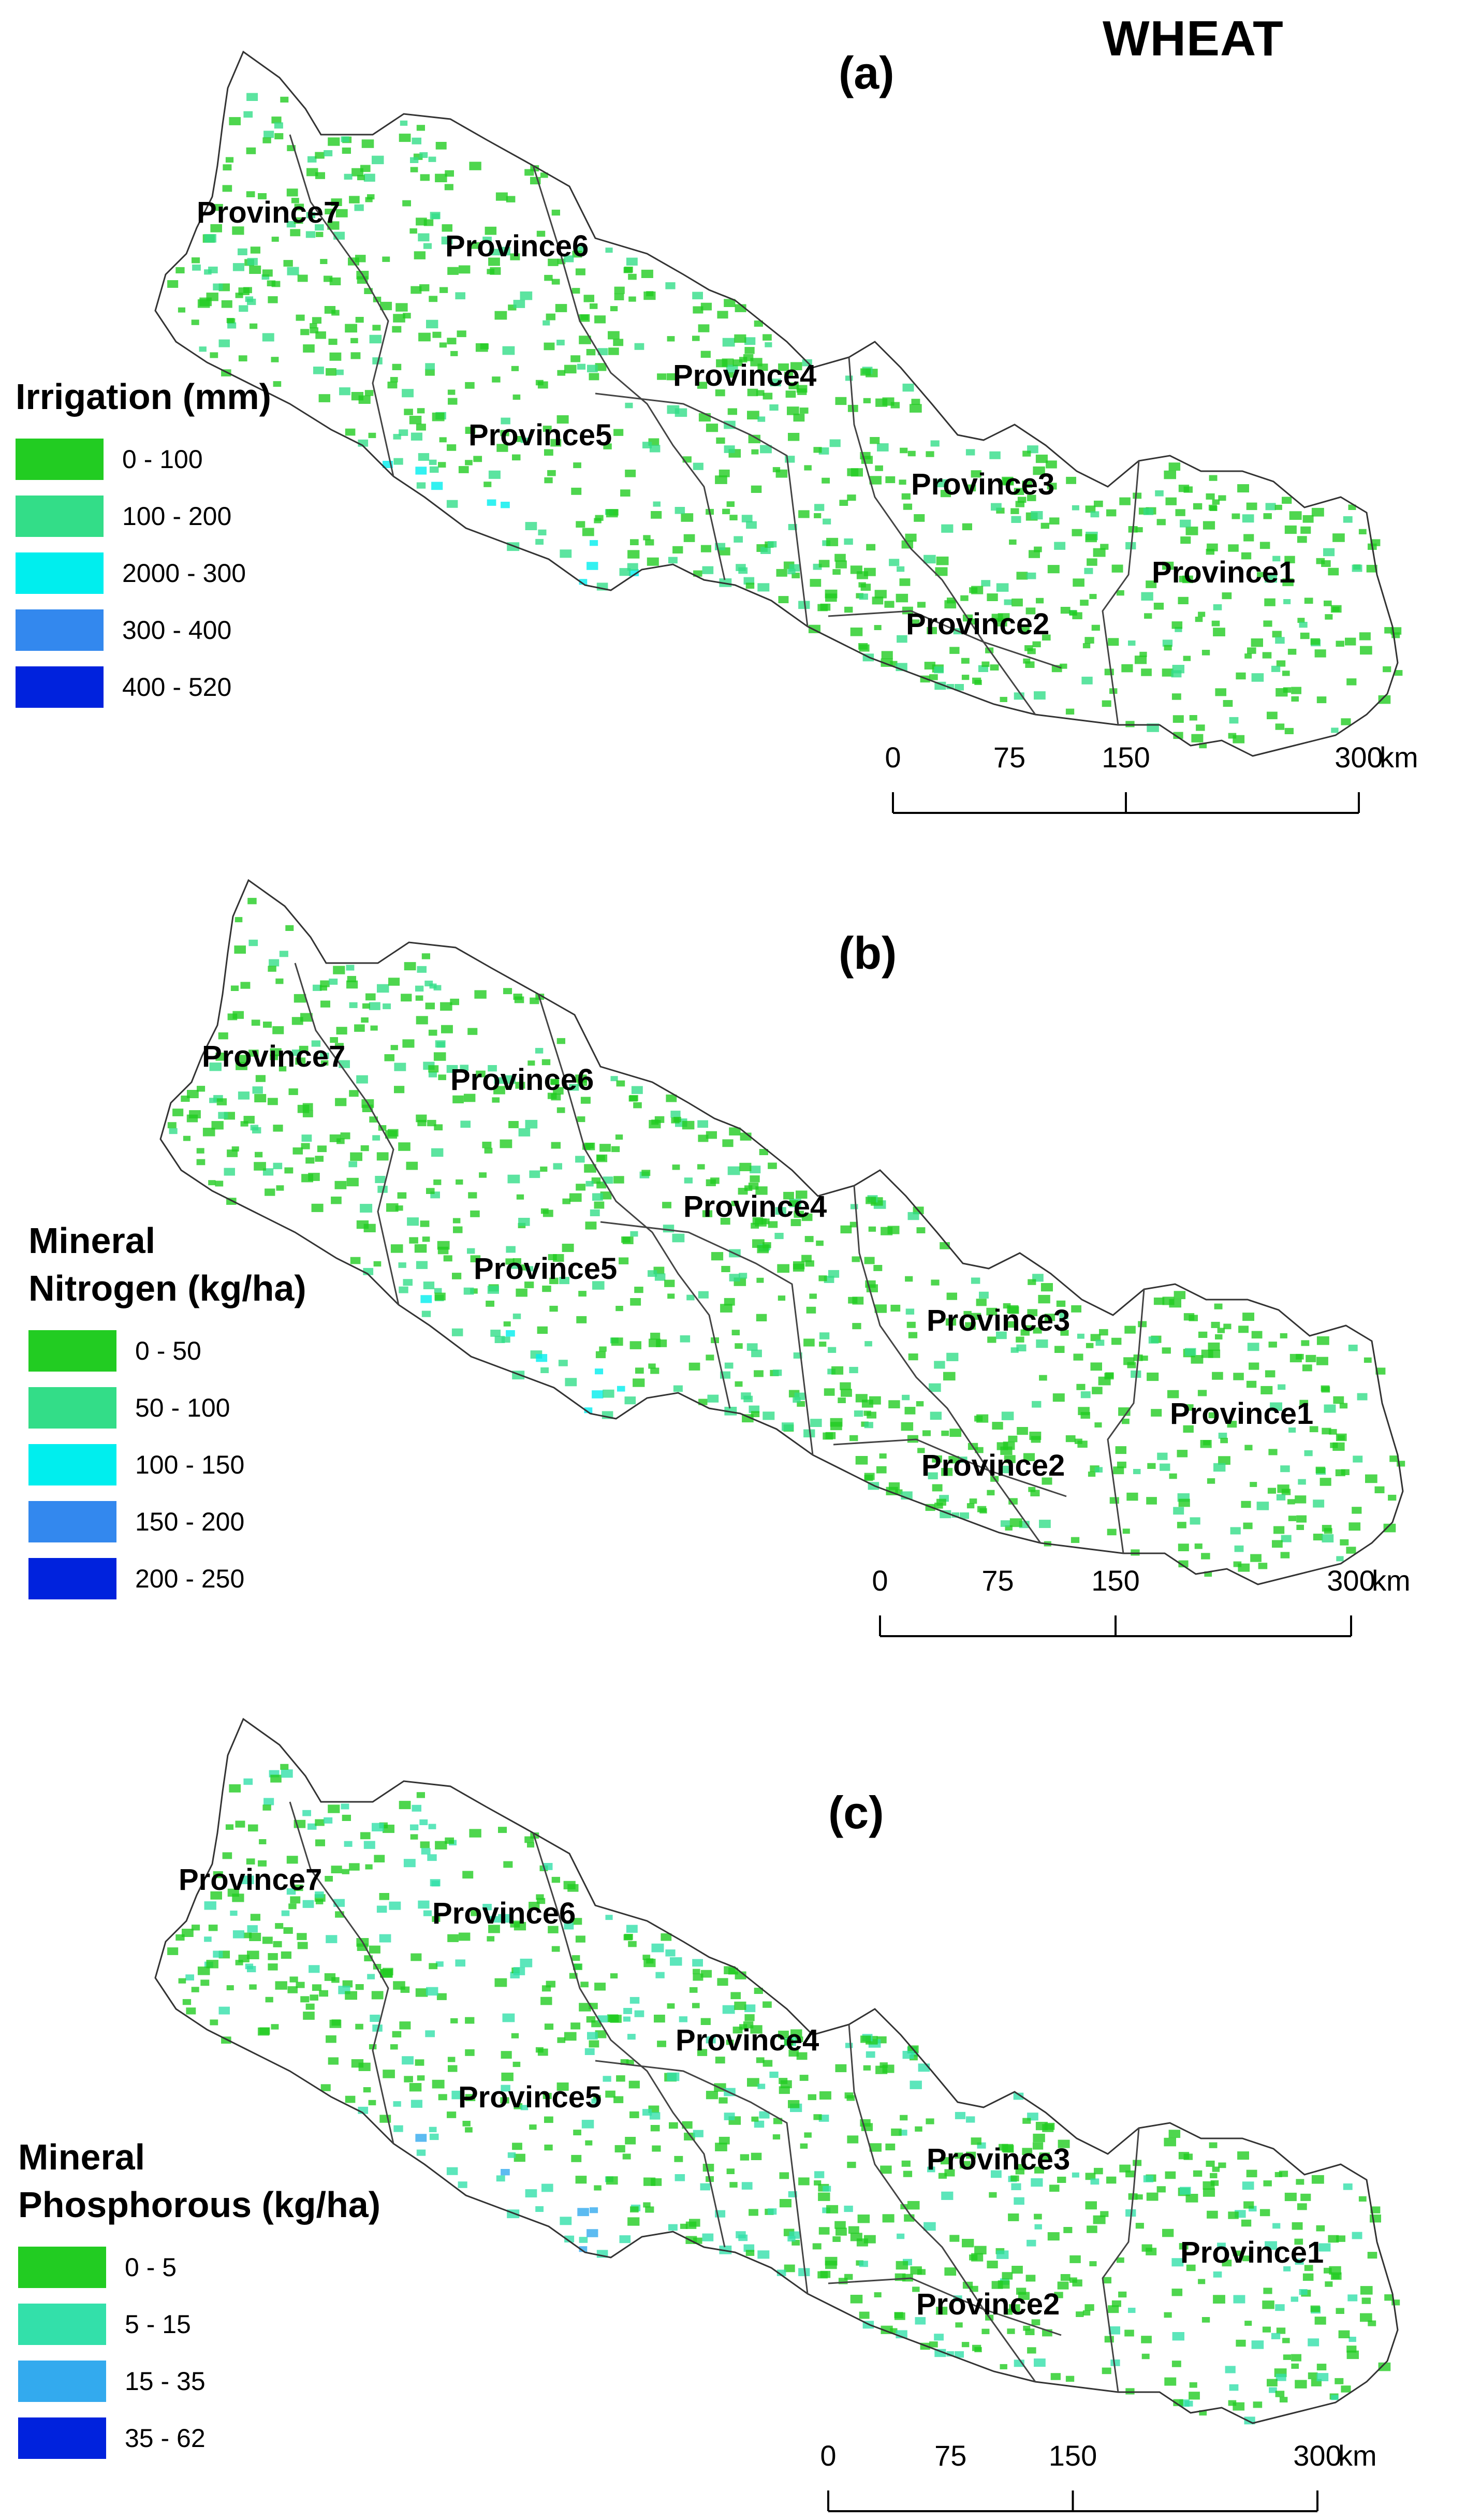  What do you see at coordinates (177, 630) in the screenshot?
I see `legend-label: 300 - 400` at bounding box center [177, 630].